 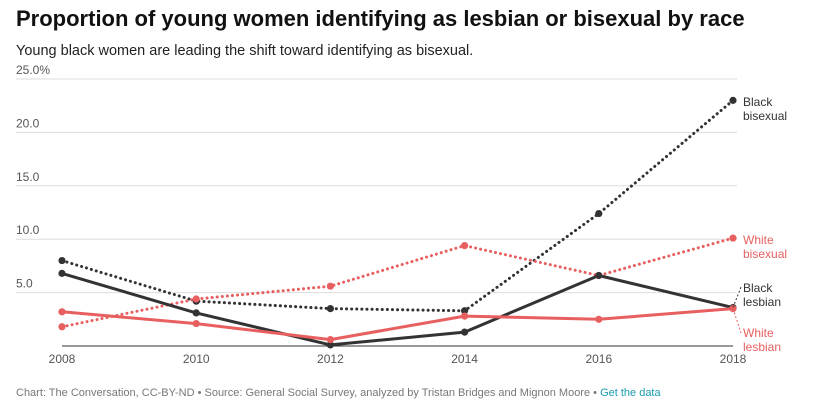 I want to click on y-tick-label: 20.0, so click(x=28, y=123).